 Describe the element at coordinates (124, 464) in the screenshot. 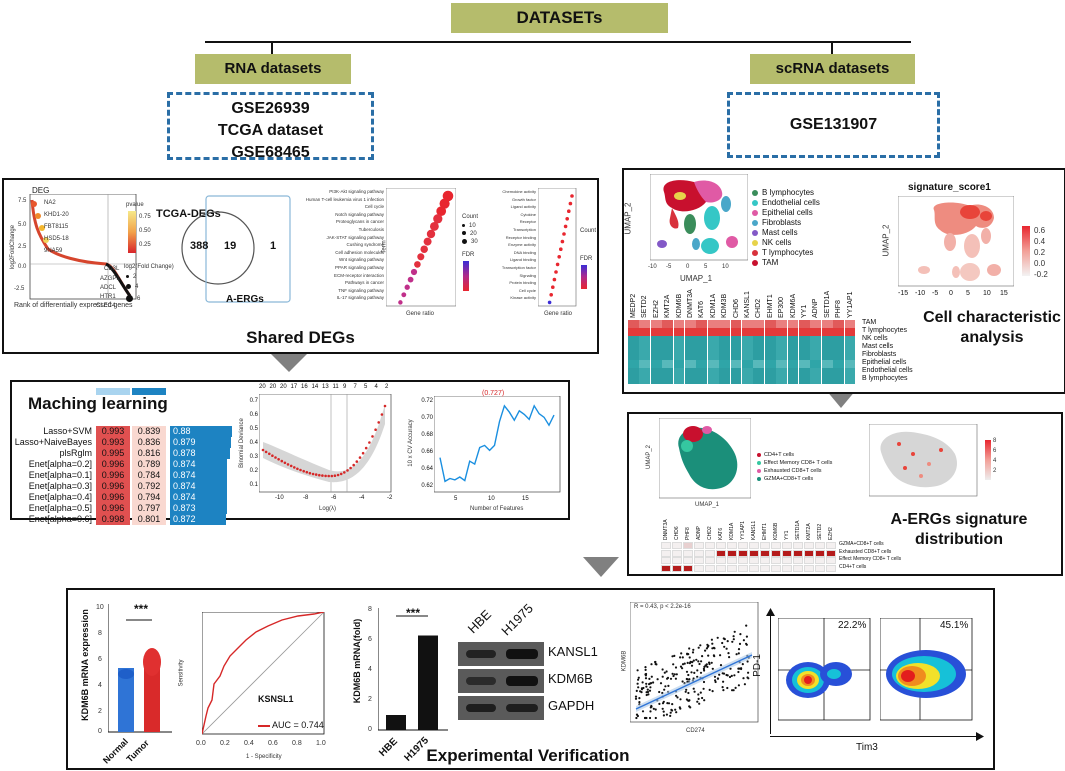

I see `ml-row: Enet[alpha=0.2] 0.996 0.789 0.874` at that location.